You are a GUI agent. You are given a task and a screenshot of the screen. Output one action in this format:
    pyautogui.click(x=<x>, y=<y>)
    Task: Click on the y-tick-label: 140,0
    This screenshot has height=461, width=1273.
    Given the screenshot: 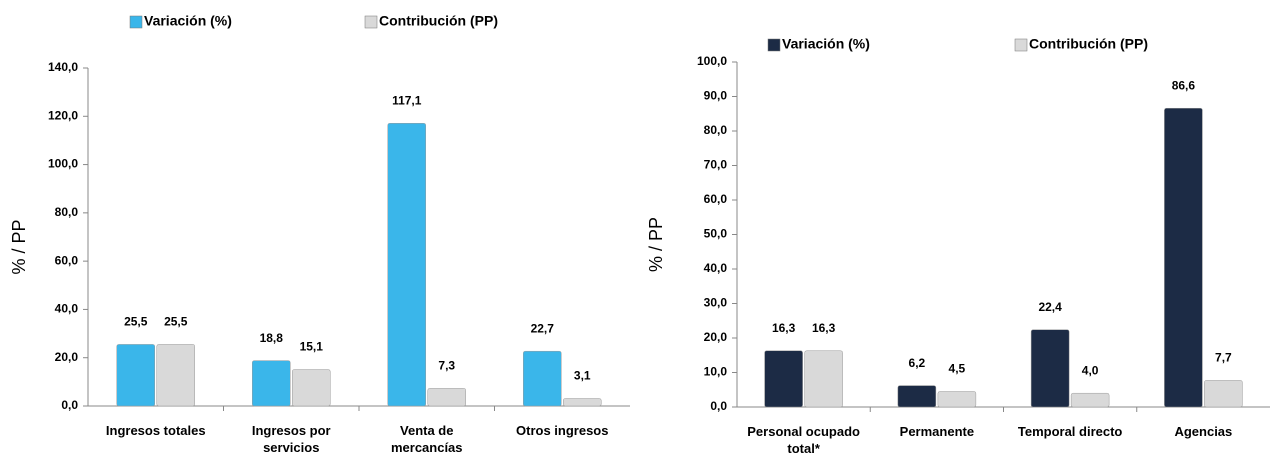 What is the action you would take?
    pyautogui.click(x=63, y=67)
    